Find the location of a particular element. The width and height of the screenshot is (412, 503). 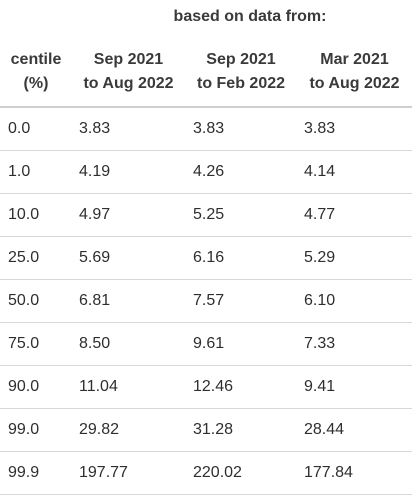

header-centile-line2: (%) is located at coordinates (36, 83).